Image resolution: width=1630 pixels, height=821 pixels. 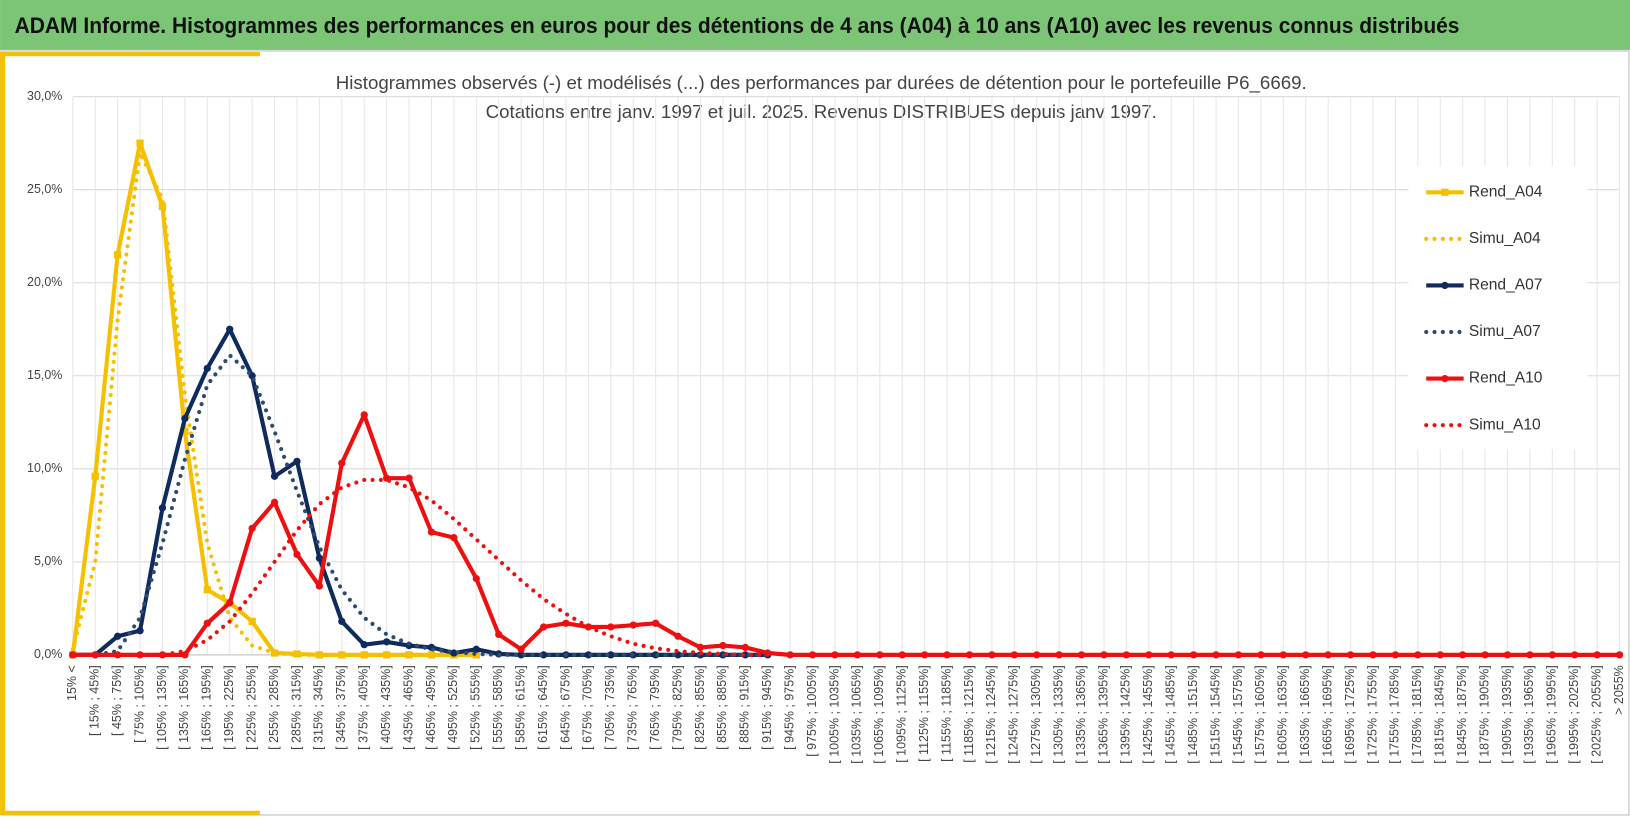 I want to click on x-tick-label: [ 165% ; 195%], so click(x=207, y=707).